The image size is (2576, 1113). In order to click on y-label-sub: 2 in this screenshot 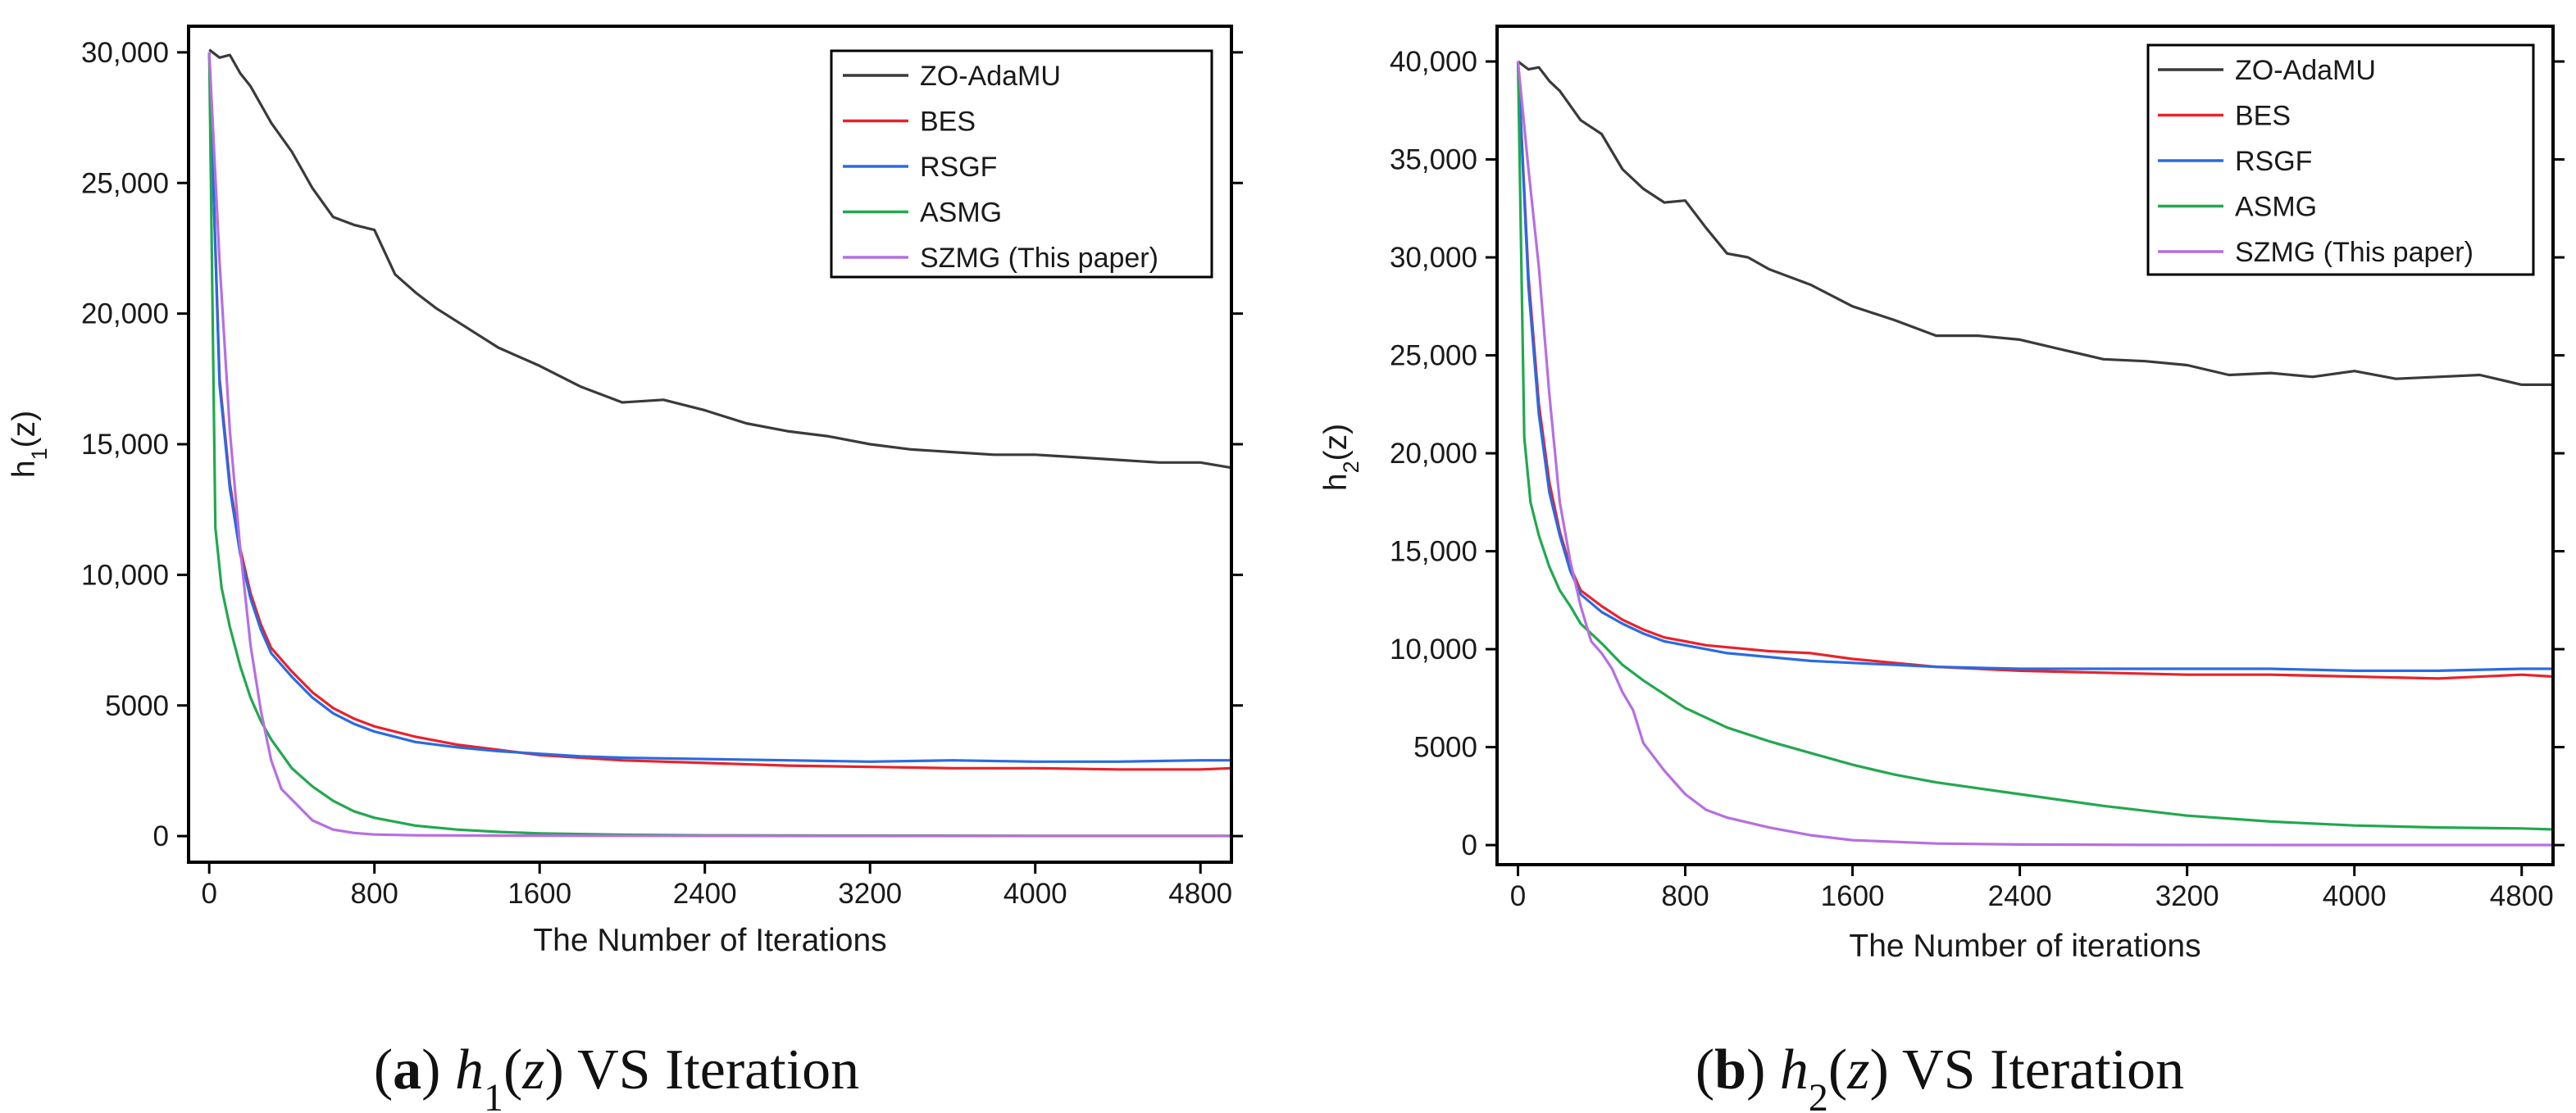, I will do `click(1351, 467)`.